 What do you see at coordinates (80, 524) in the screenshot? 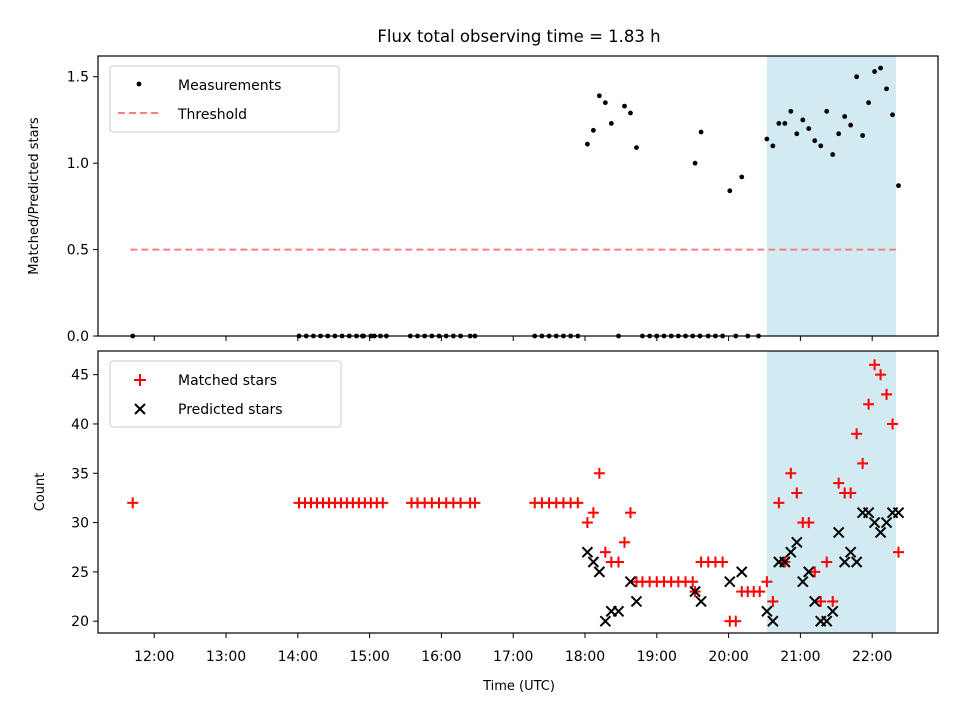
I see `bottom-ytick-label: 30` at bounding box center [80, 524].